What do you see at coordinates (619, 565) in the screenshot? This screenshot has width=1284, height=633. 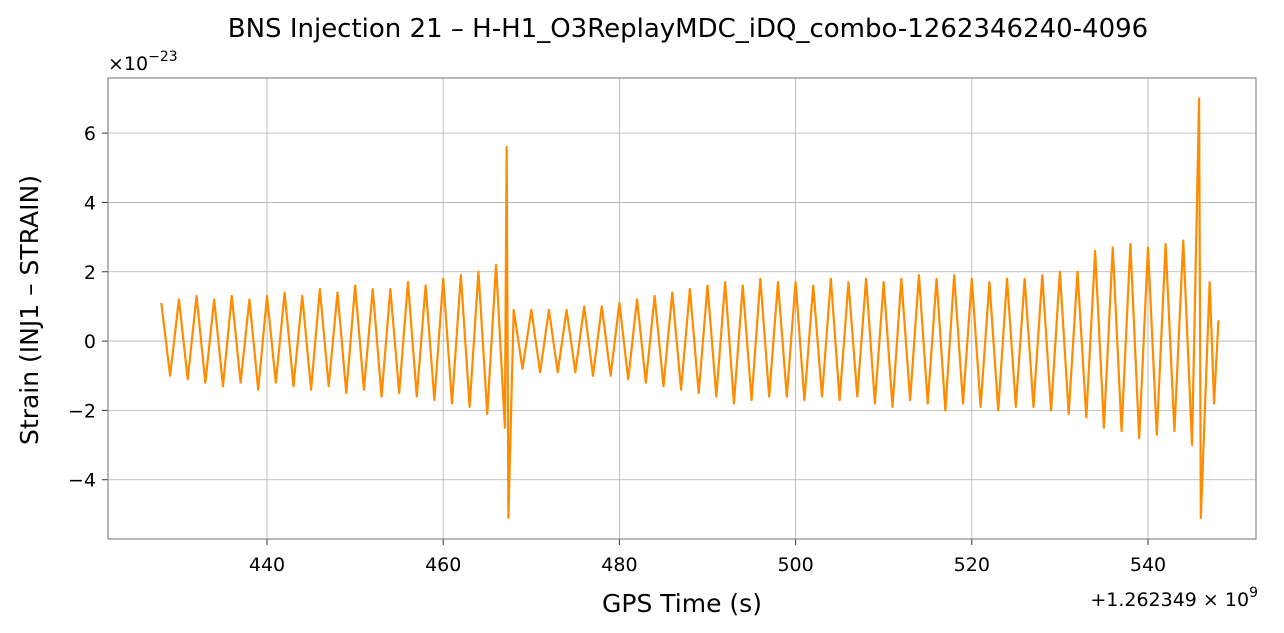 I see `x-tick-label: 480` at bounding box center [619, 565].